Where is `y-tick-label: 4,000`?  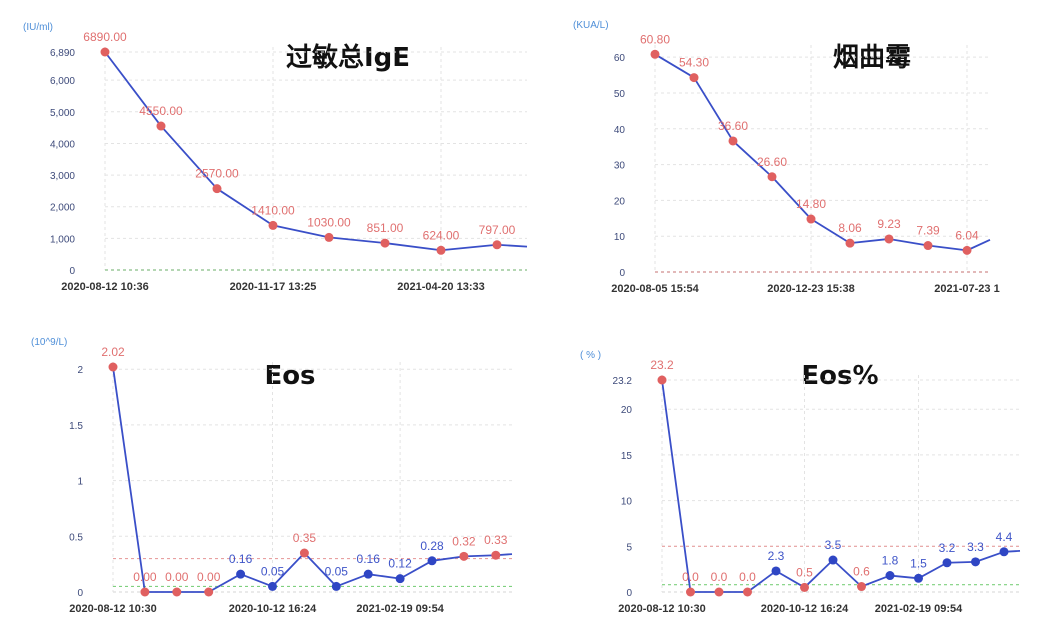 y-tick-label: 4,000 is located at coordinates (62, 144).